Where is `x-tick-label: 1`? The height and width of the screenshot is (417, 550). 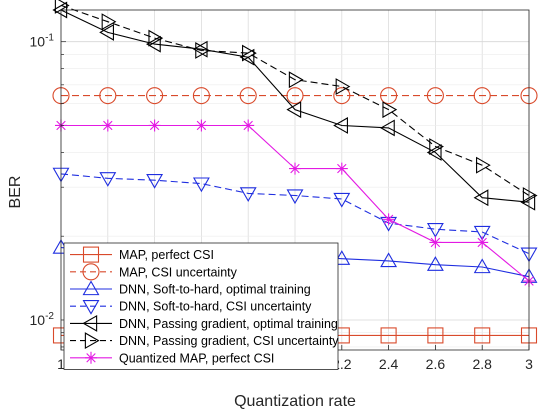 x-tick-label: 1 is located at coordinates (61, 364).